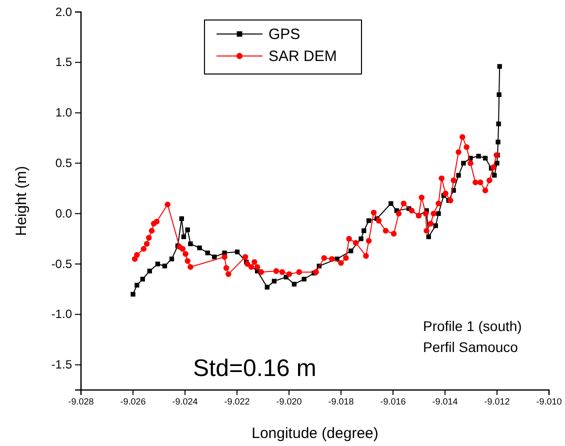 Image resolution: width=565 pixels, height=446 pixels. What do you see at coordinates (289, 401) in the screenshot?
I see `x-tick-label: -9.020` at bounding box center [289, 401].